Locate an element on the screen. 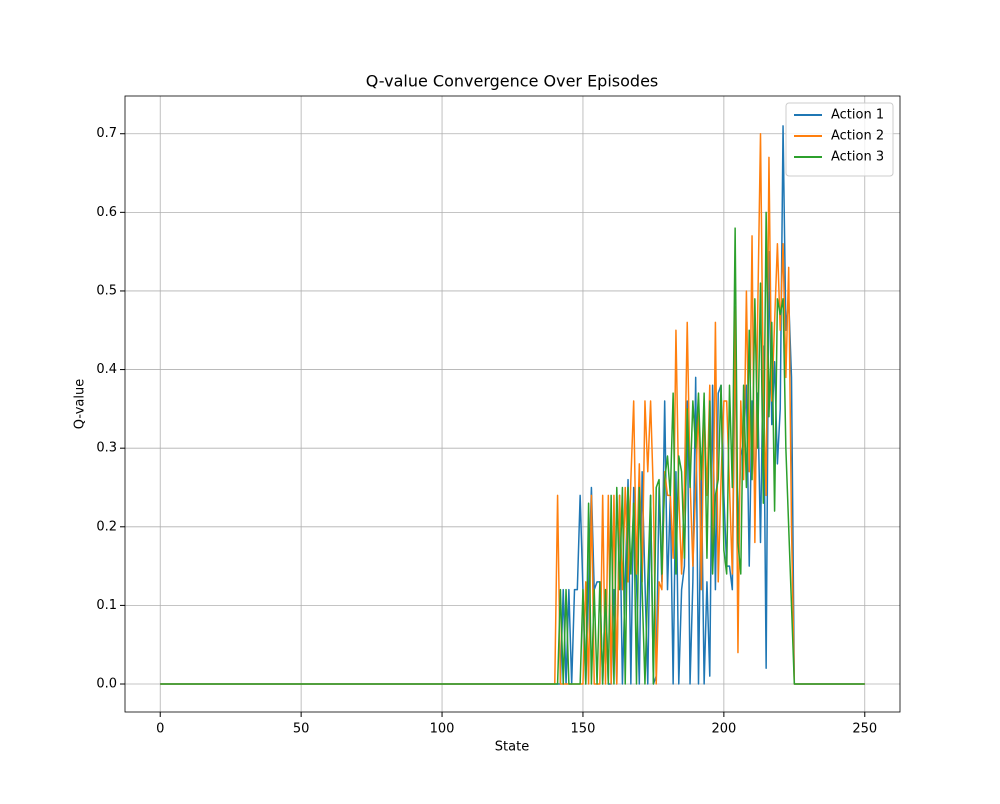 Image resolution: width=1000 pixels, height=804 pixels. y-tick-label: 0.7 is located at coordinates (106, 133).